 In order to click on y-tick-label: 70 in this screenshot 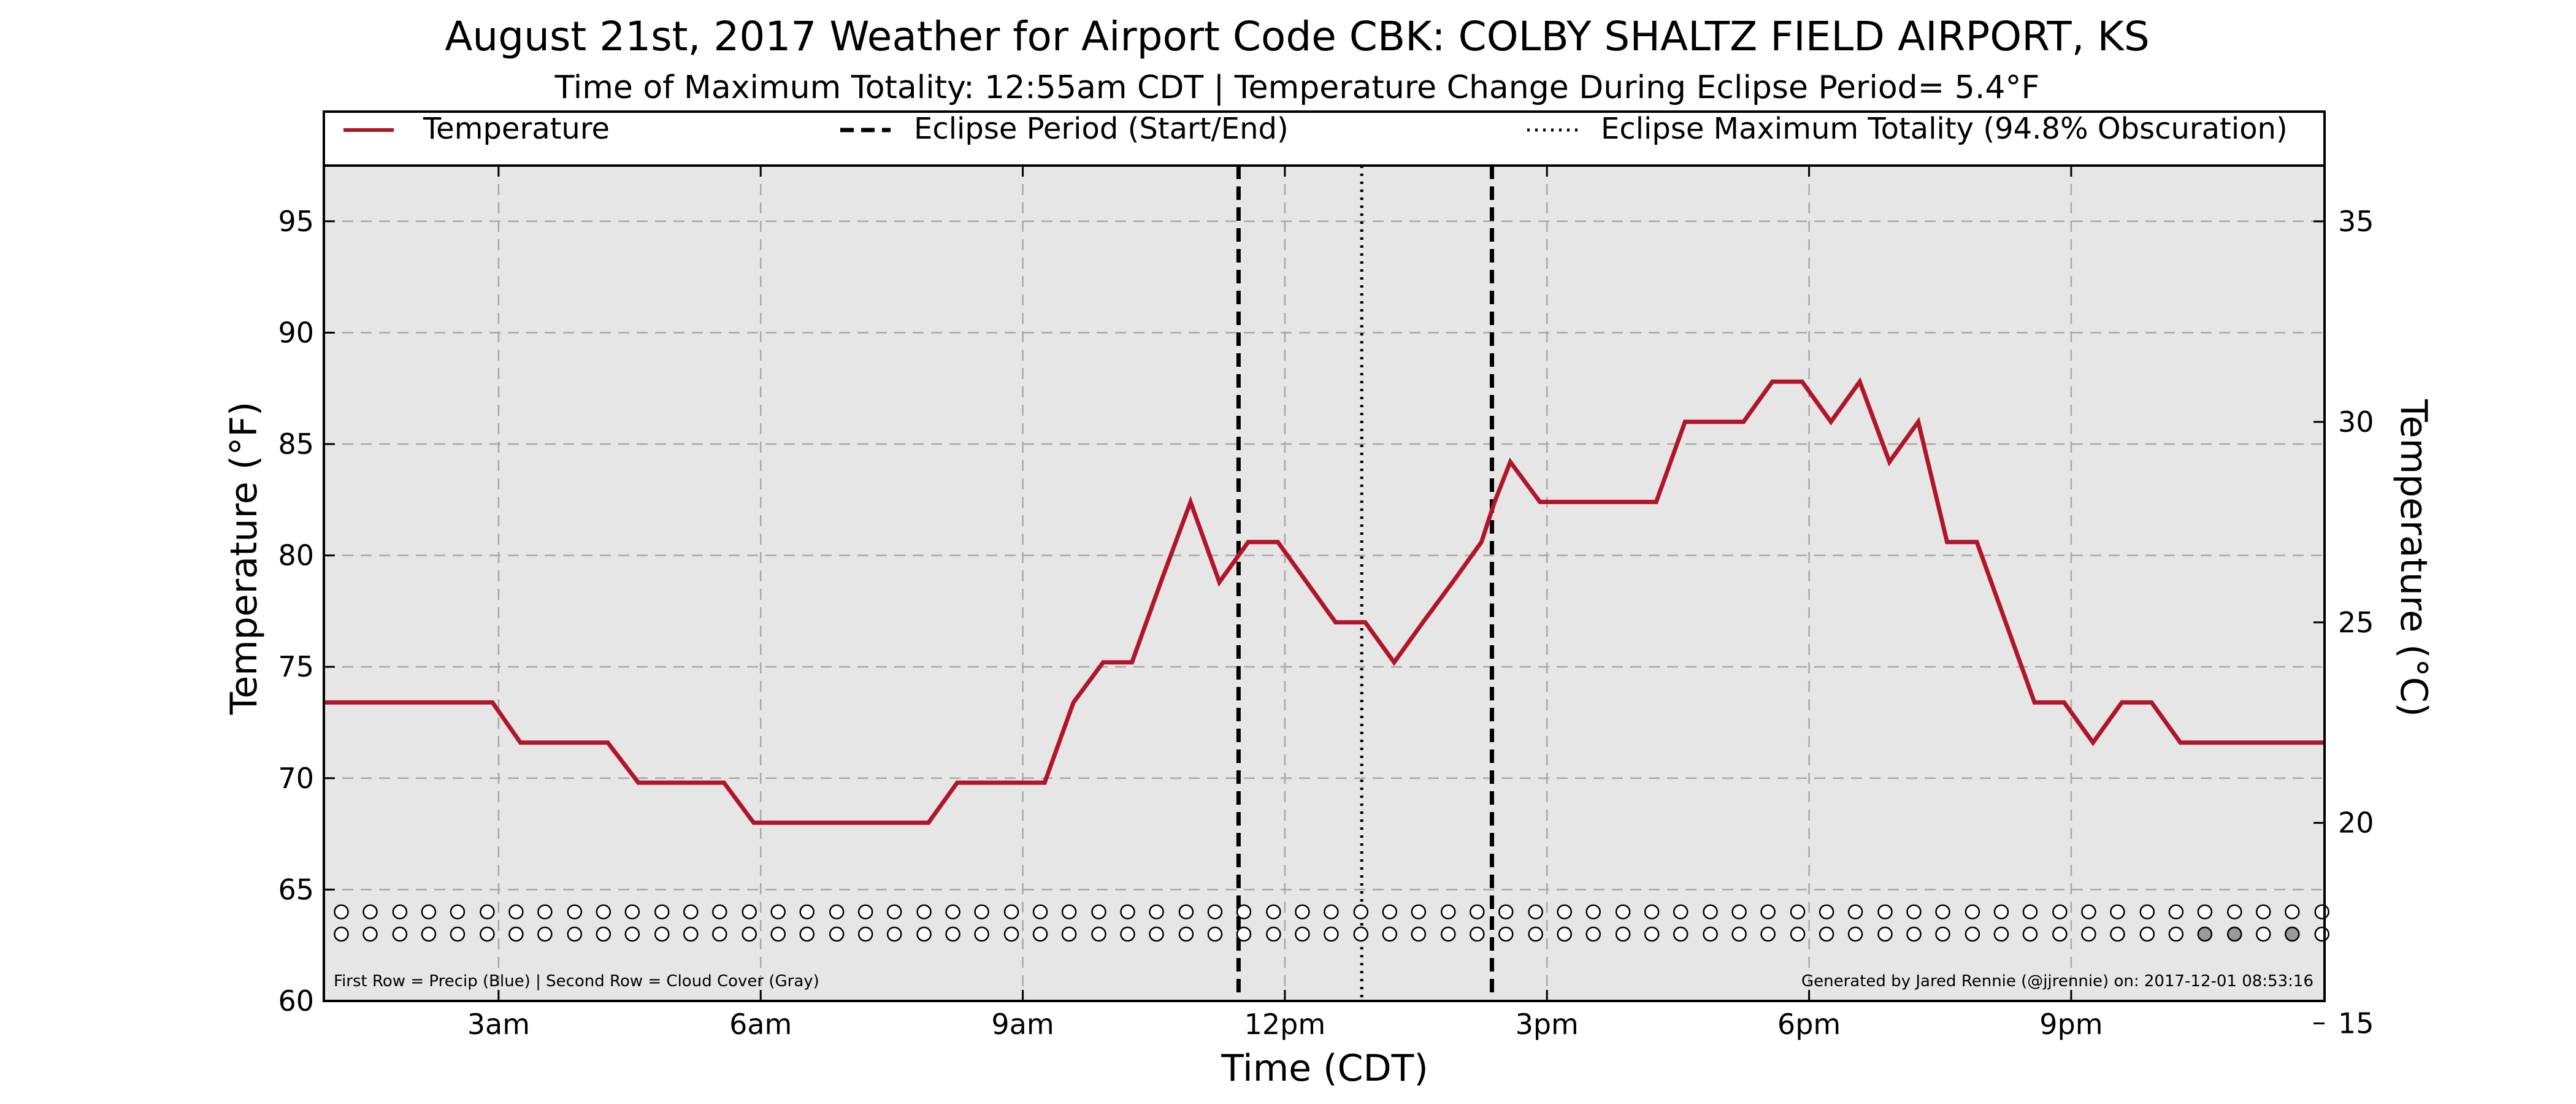, I will do `click(296, 778)`.